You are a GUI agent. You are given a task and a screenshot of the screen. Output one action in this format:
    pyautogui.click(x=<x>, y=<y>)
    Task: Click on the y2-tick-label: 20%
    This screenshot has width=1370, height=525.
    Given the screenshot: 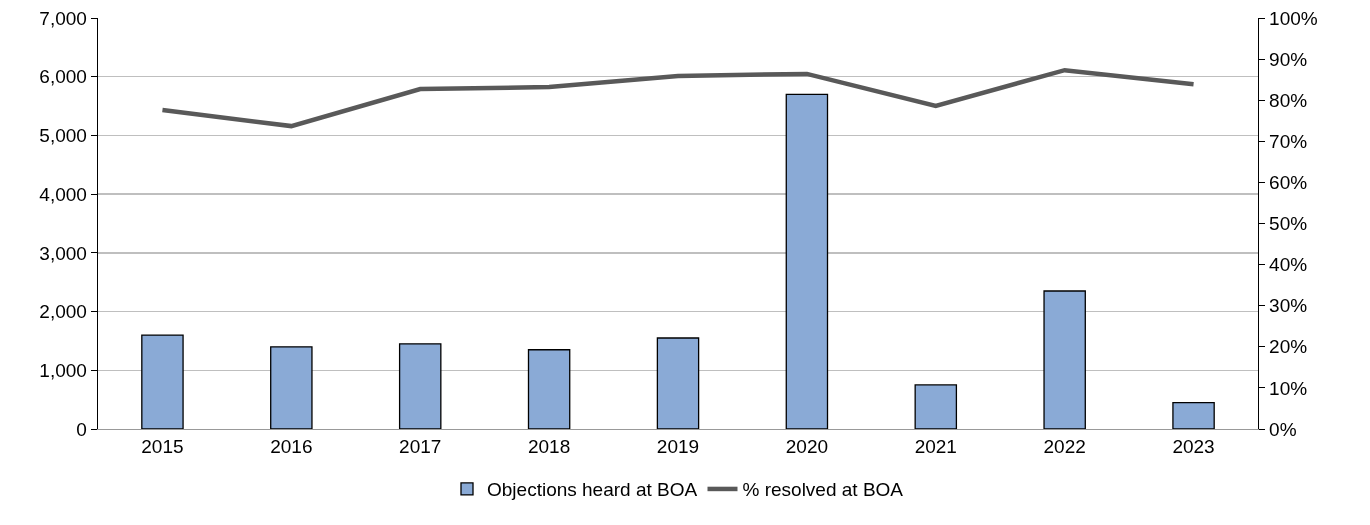 What is the action you would take?
    pyautogui.click(x=1288, y=347)
    